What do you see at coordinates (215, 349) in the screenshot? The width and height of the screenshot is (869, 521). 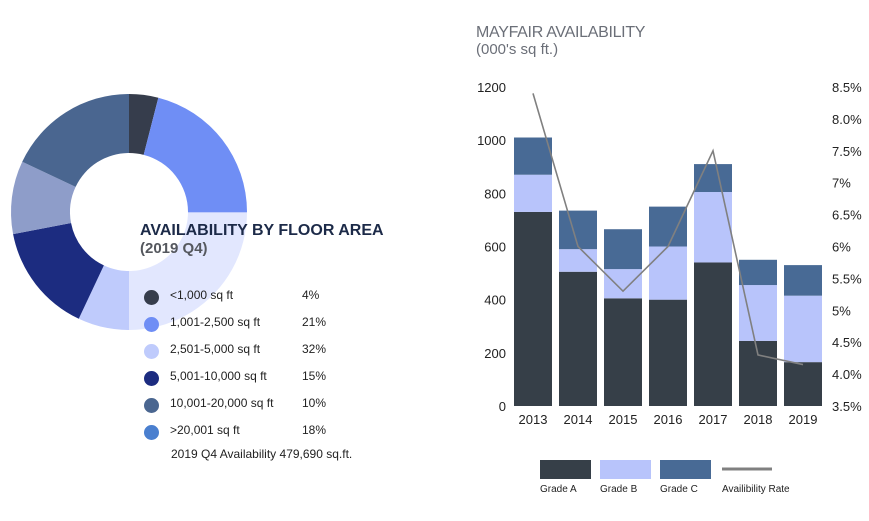 I see `legend-label: 2,501-5,000 sq ft` at bounding box center [215, 349].